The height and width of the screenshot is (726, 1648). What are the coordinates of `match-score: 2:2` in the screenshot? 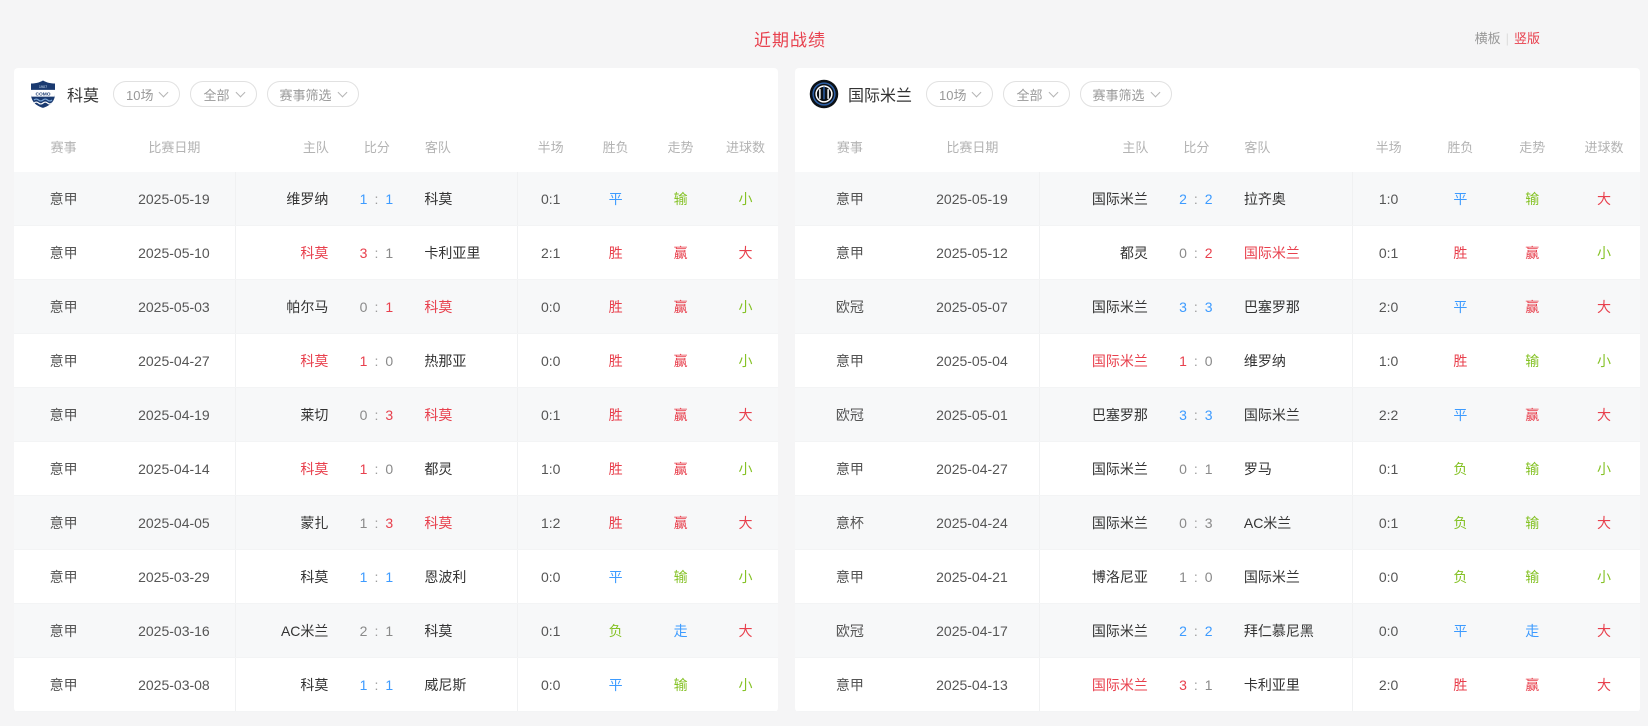 It's located at (1196, 631).